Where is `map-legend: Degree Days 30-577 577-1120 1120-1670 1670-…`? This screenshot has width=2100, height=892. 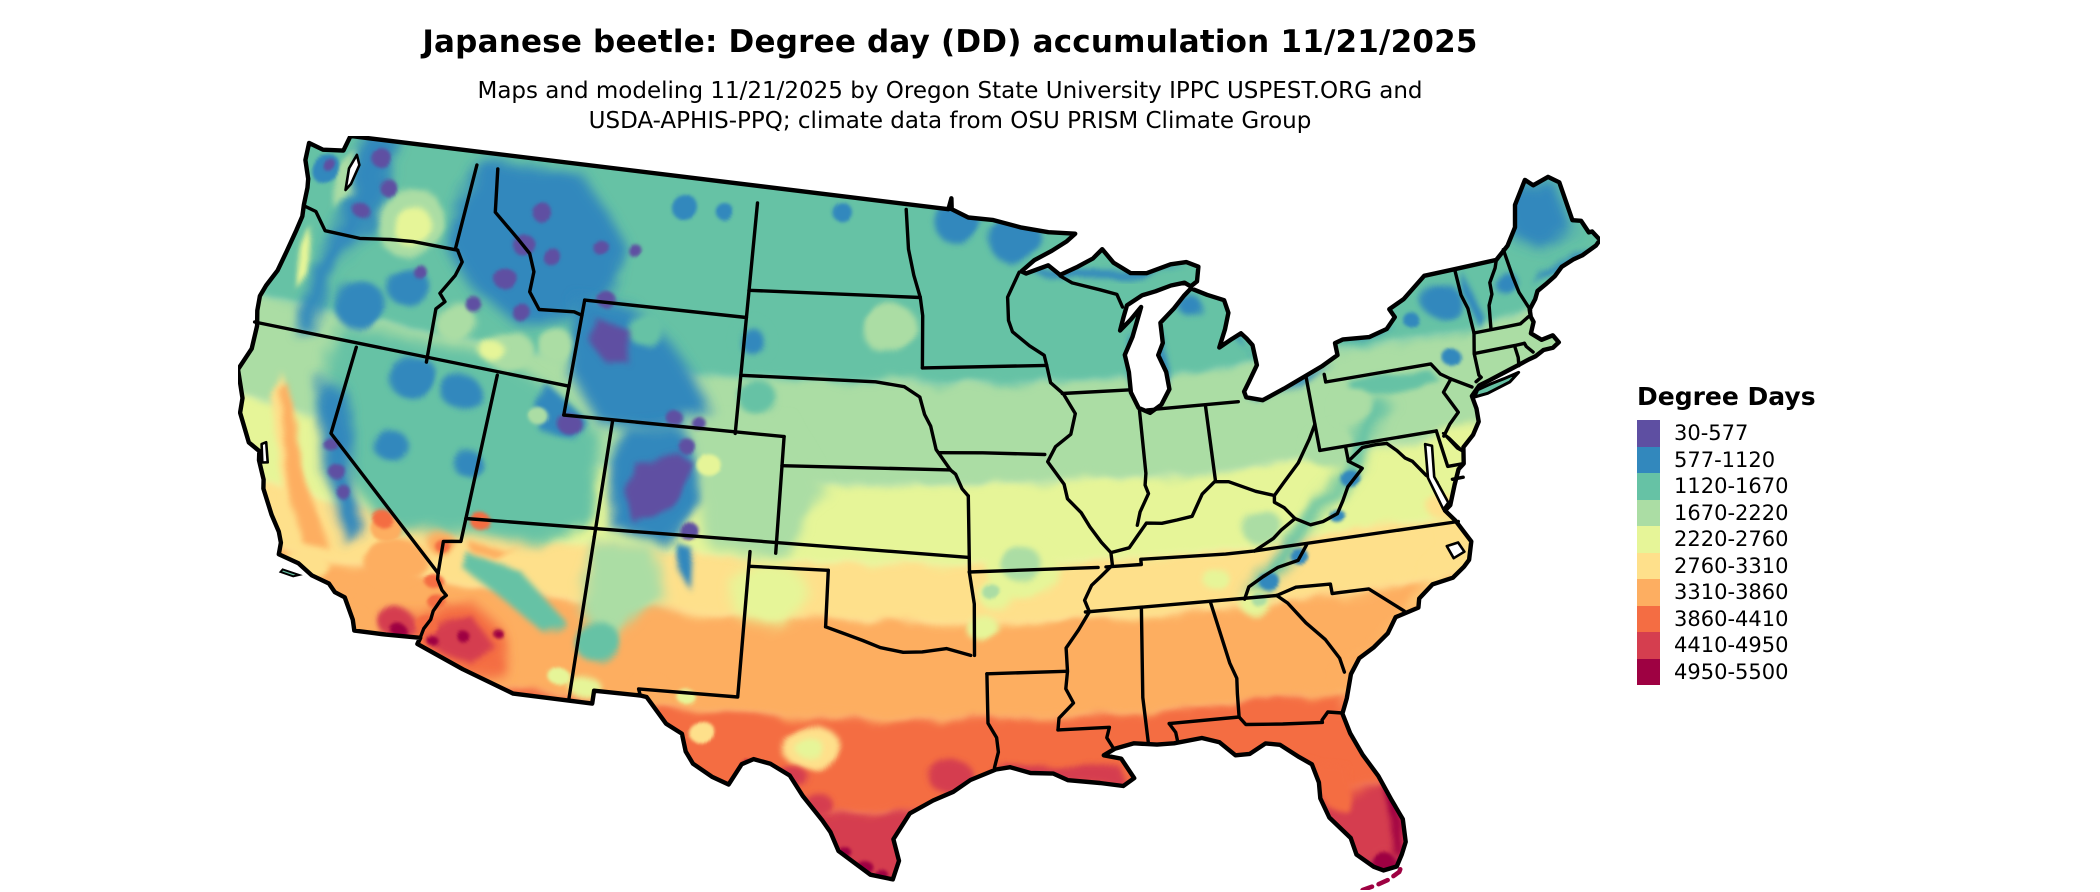 map-legend: Degree Days 30-577 577-1120 1120-1670 1670-… is located at coordinates (1726, 533).